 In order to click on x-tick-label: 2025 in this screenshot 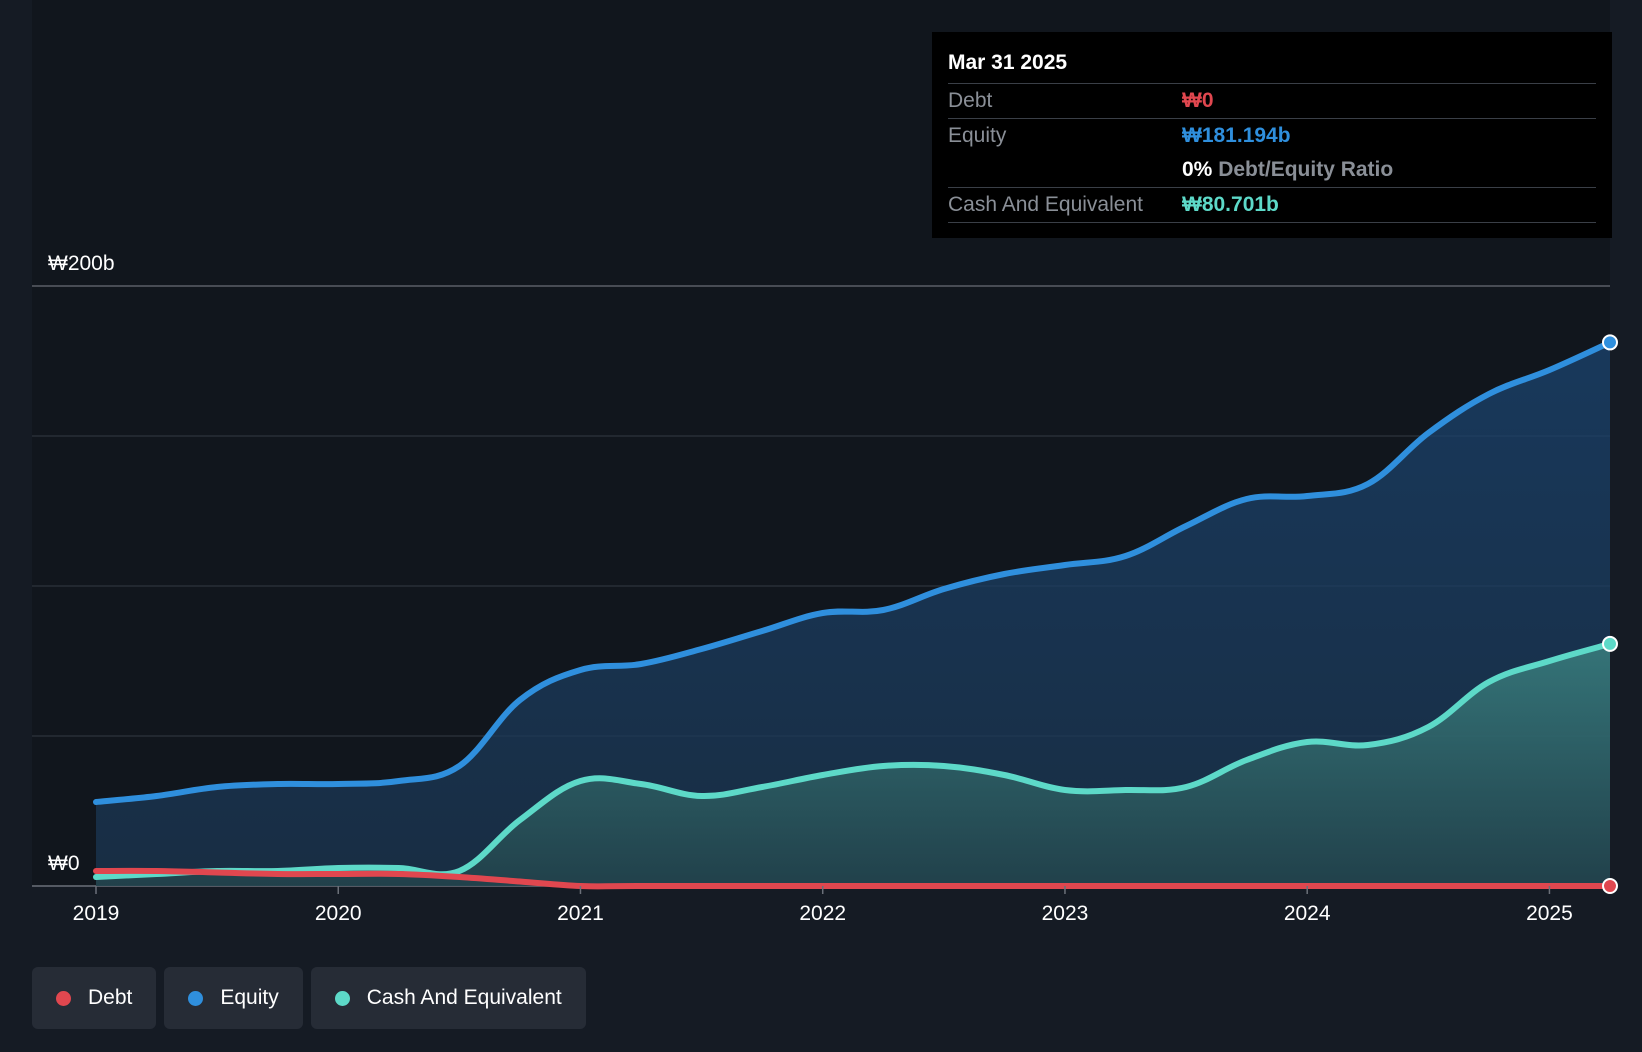, I will do `click(1549, 913)`.